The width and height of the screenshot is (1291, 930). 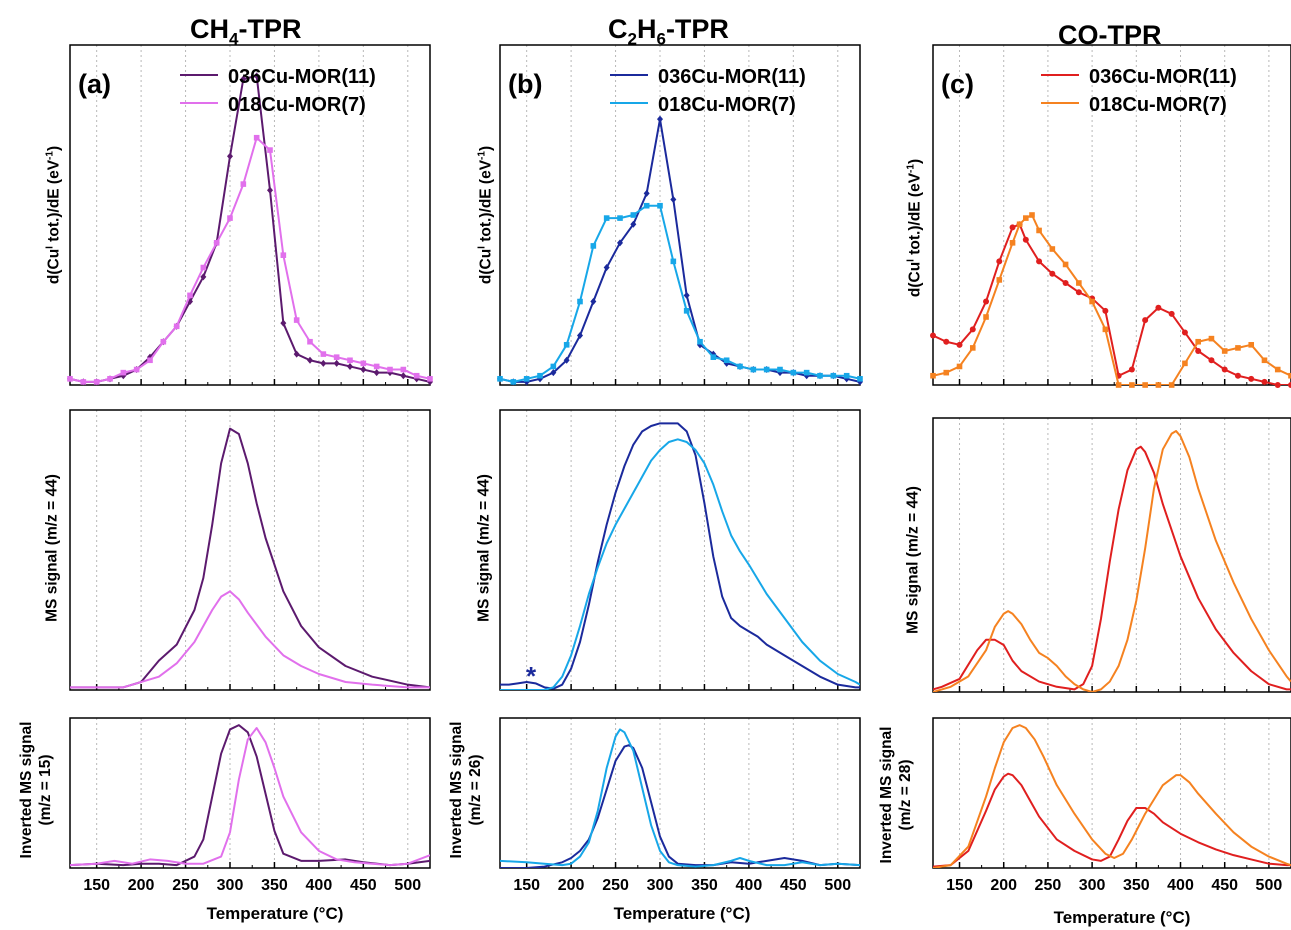 I want to click on panel-b-inv-series-1-line, so click(x=680, y=798).